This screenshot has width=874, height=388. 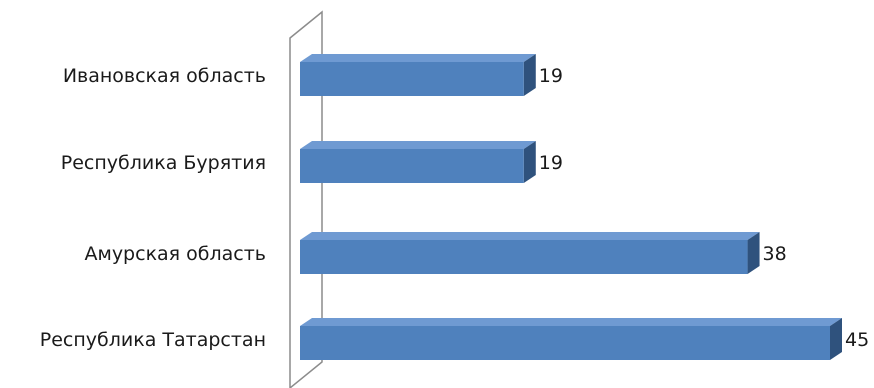 I want to click on chart-back-wall, so click(x=306, y=199).